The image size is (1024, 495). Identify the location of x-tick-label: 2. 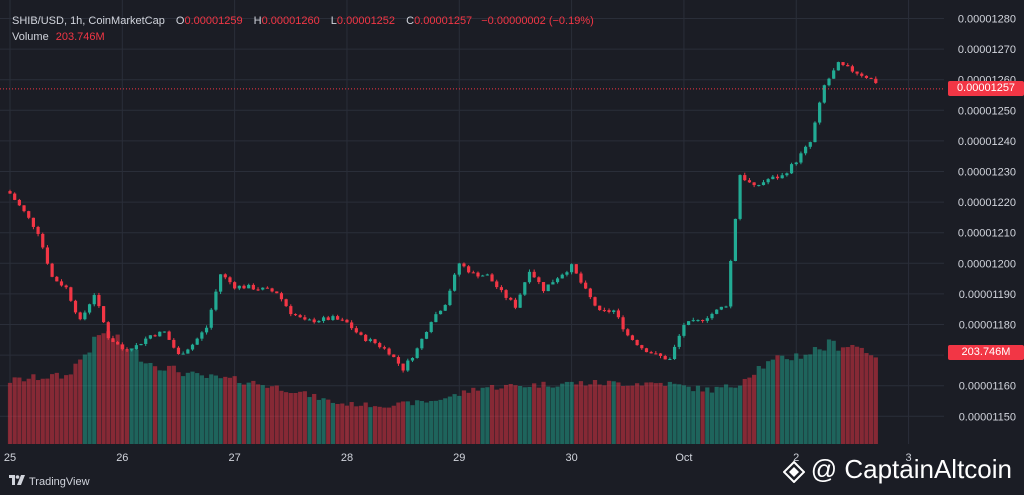
(796, 458).